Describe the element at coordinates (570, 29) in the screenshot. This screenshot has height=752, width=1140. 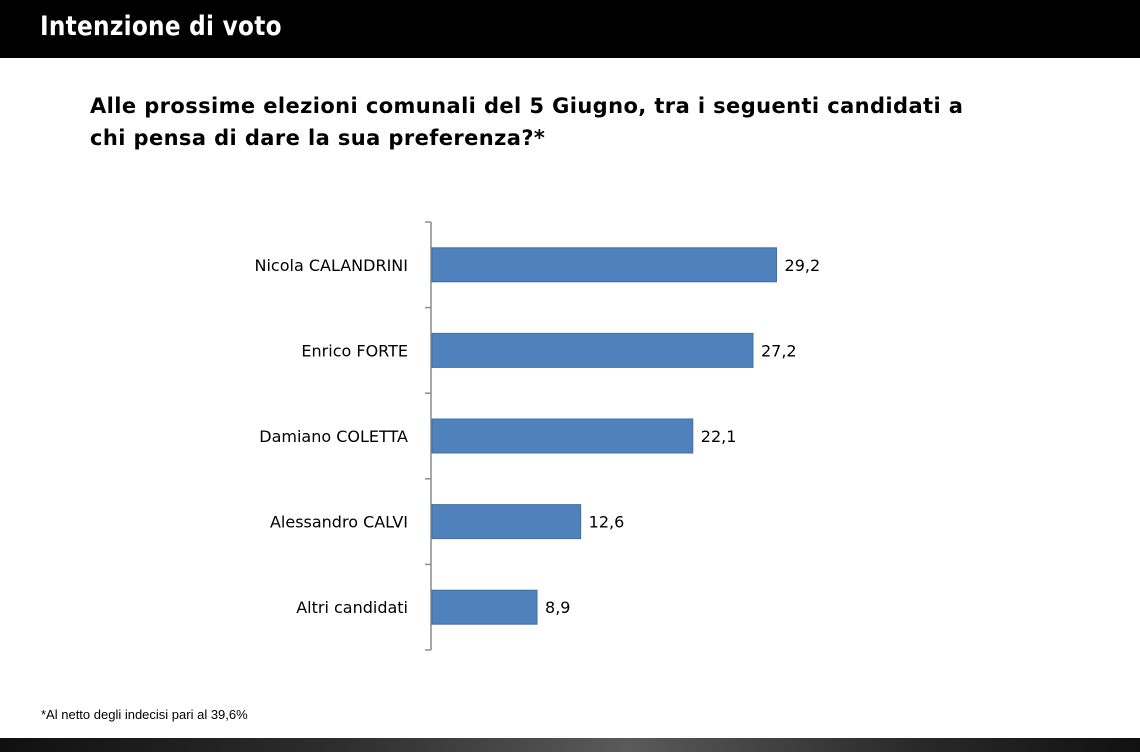
I see `header-bar: Intenzione di voto` at that location.